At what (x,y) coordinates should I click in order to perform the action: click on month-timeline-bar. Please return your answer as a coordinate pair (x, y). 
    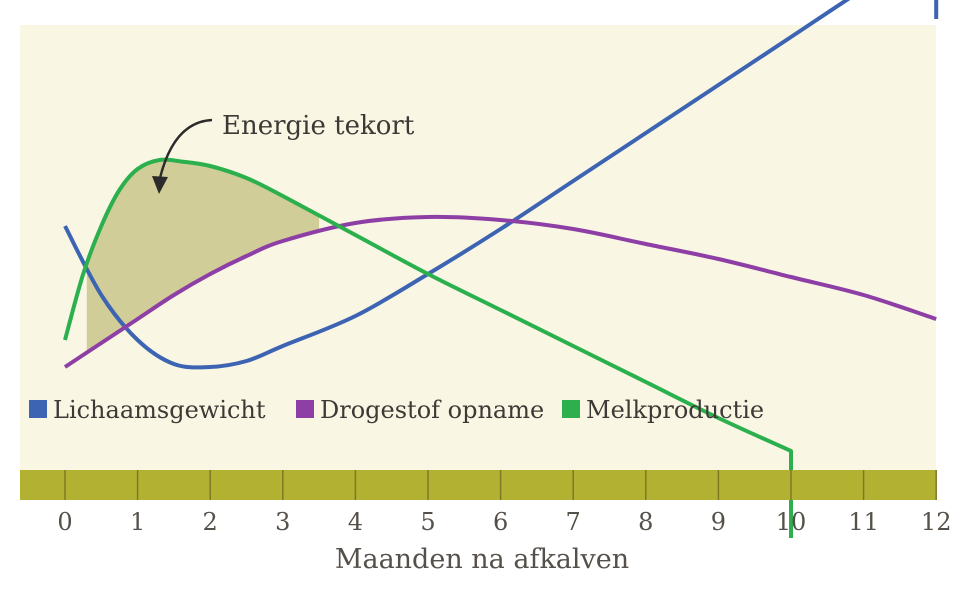
    Looking at the image, I should click on (478, 485).